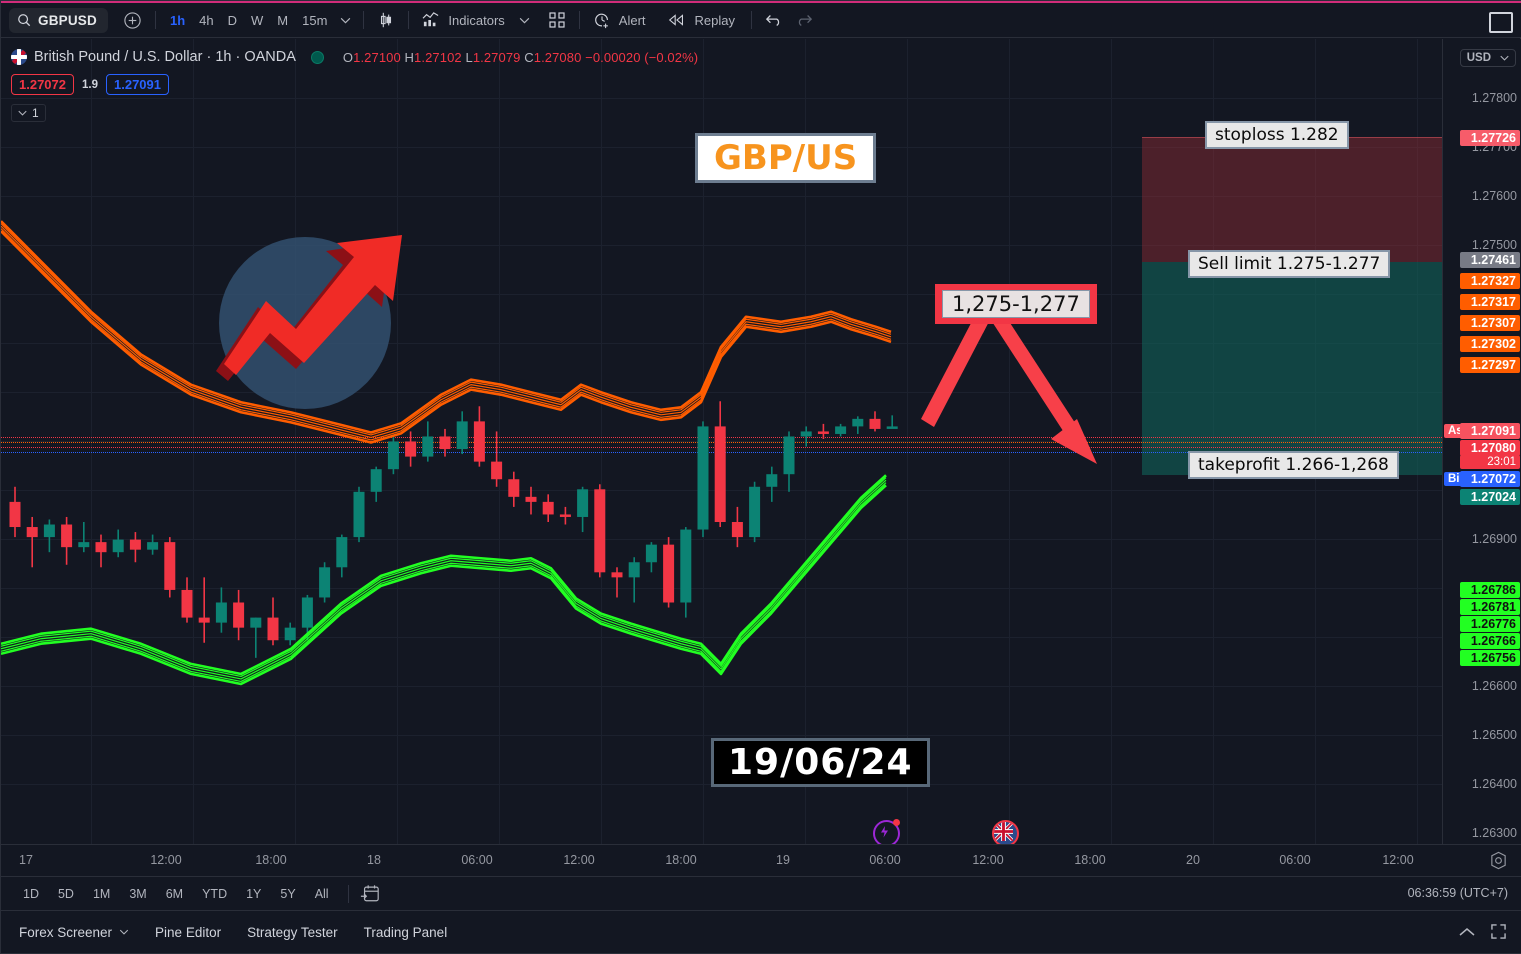 The image size is (1521, 954). What do you see at coordinates (525, 20) in the screenshot?
I see `indicators-chevron-down-icon` at bounding box center [525, 20].